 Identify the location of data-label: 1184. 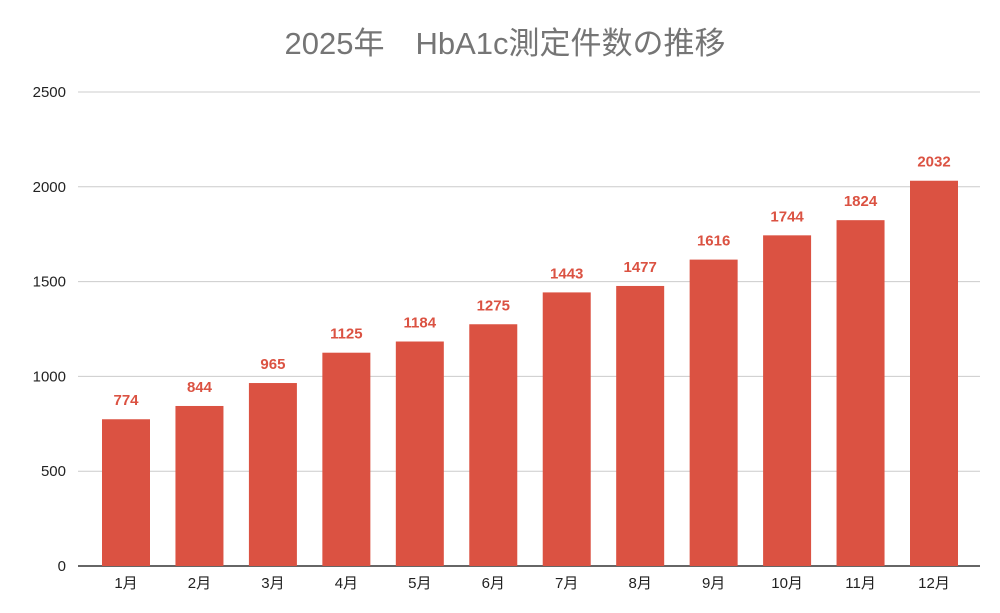
(420, 323).